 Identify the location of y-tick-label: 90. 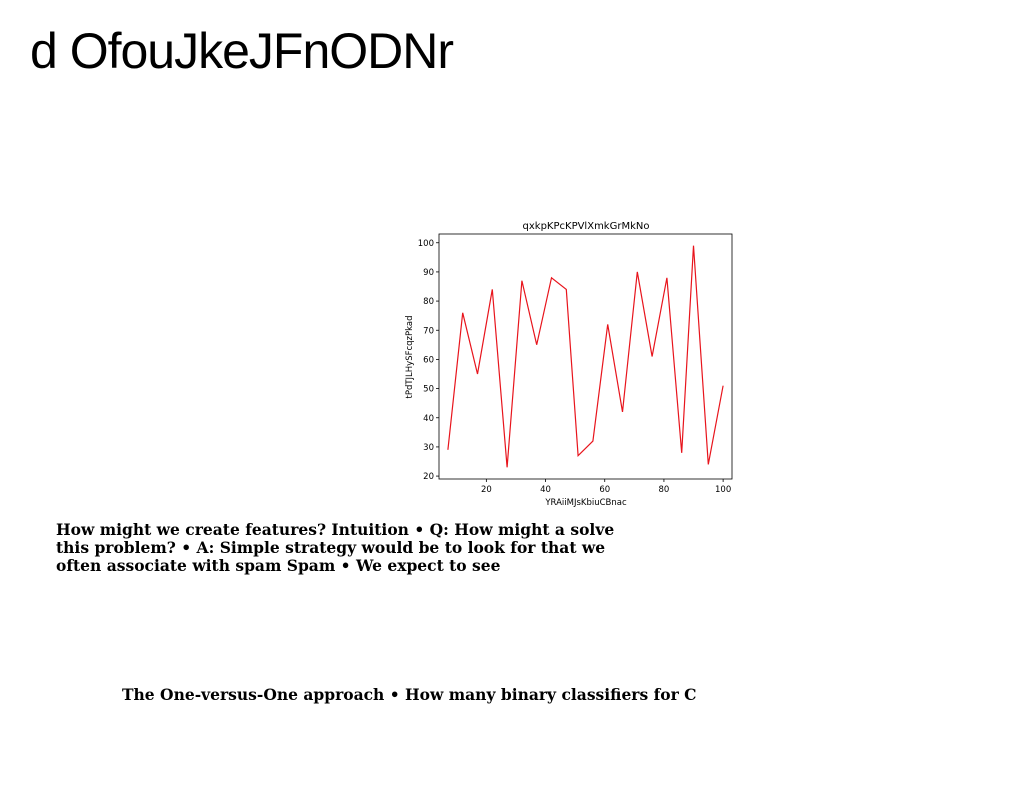
(428, 273).